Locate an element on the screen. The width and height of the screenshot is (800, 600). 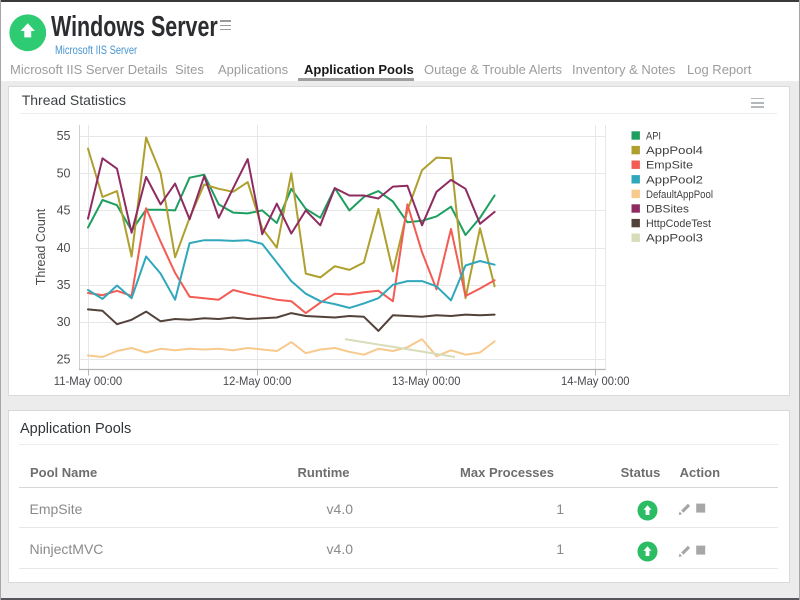
svg-text: AppPool3 is located at coordinates (674, 239).